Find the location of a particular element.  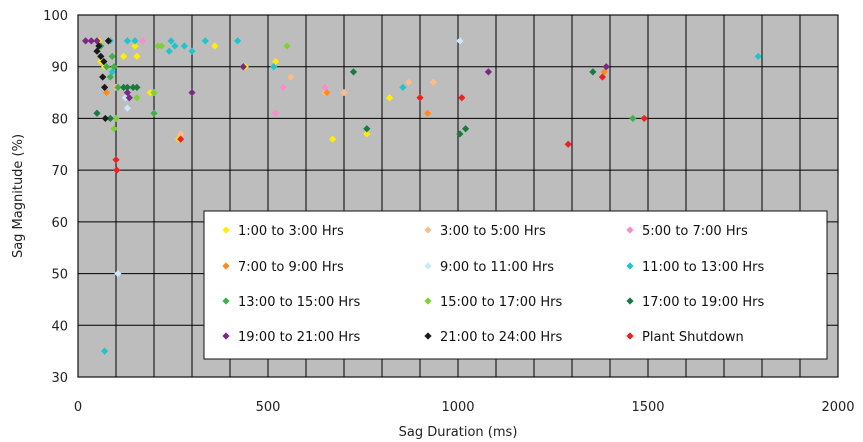

x-tick-label: 1500 is located at coordinates (647, 407).